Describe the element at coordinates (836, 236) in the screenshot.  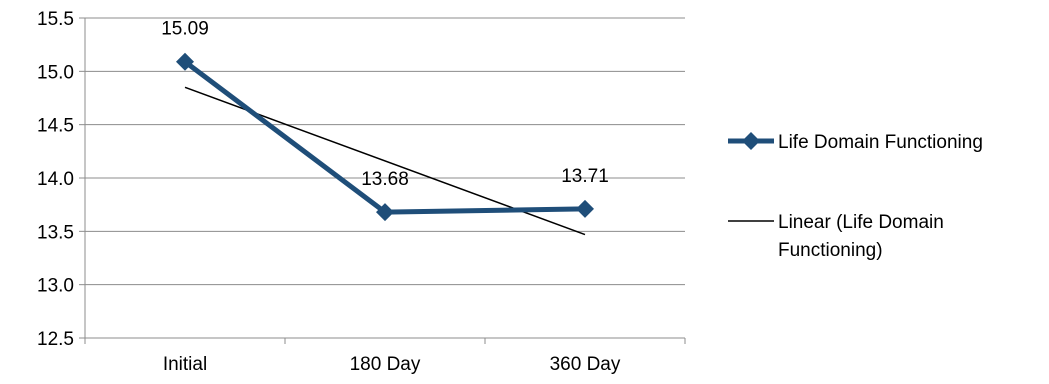
I see `legend-item-trendline: Linear (Life Domain Functioning)` at that location.